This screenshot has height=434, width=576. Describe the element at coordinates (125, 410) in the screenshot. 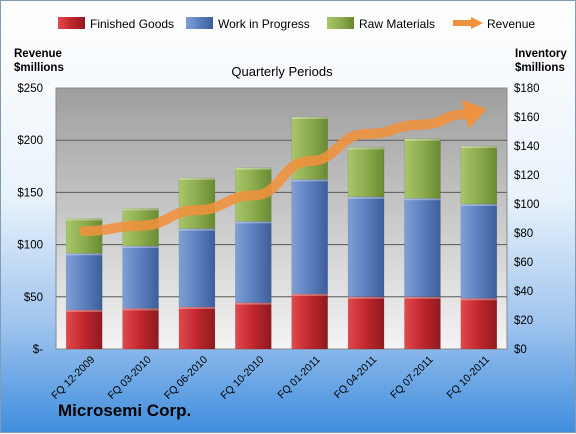

I see `company-name: Microsemi Corp.` at that location.